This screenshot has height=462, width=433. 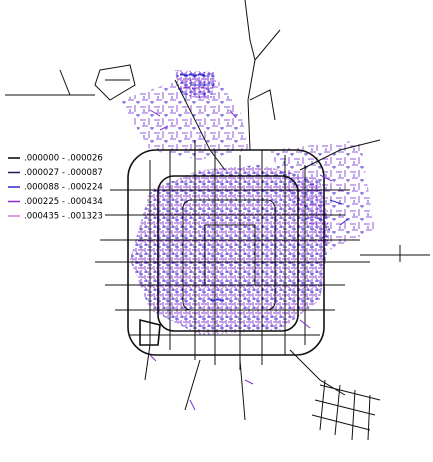 I want to click on east-area, so click(x=322, y=195).